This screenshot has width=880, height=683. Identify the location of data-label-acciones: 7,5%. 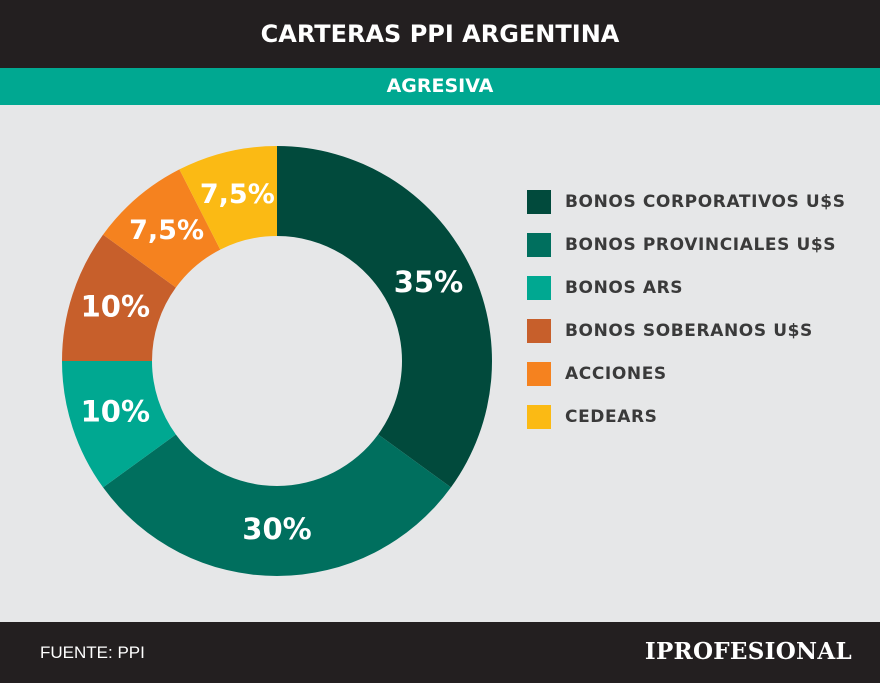
(166, 230).